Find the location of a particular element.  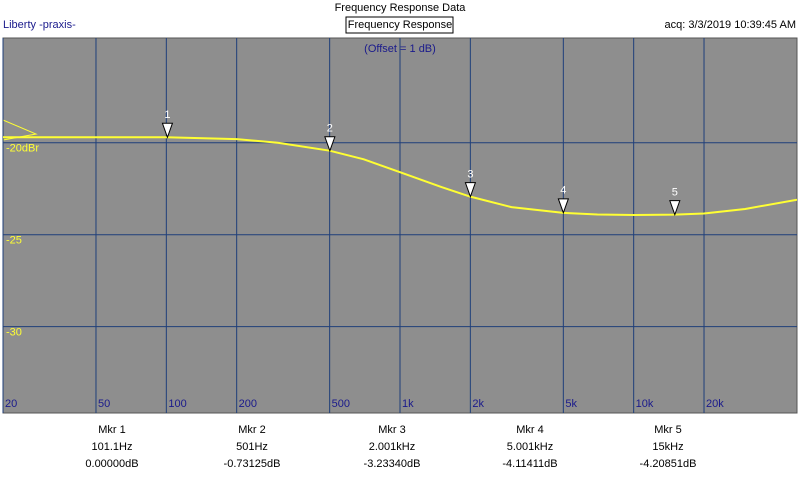

x-tick-label: 1k is located at coordinates (408, 404).